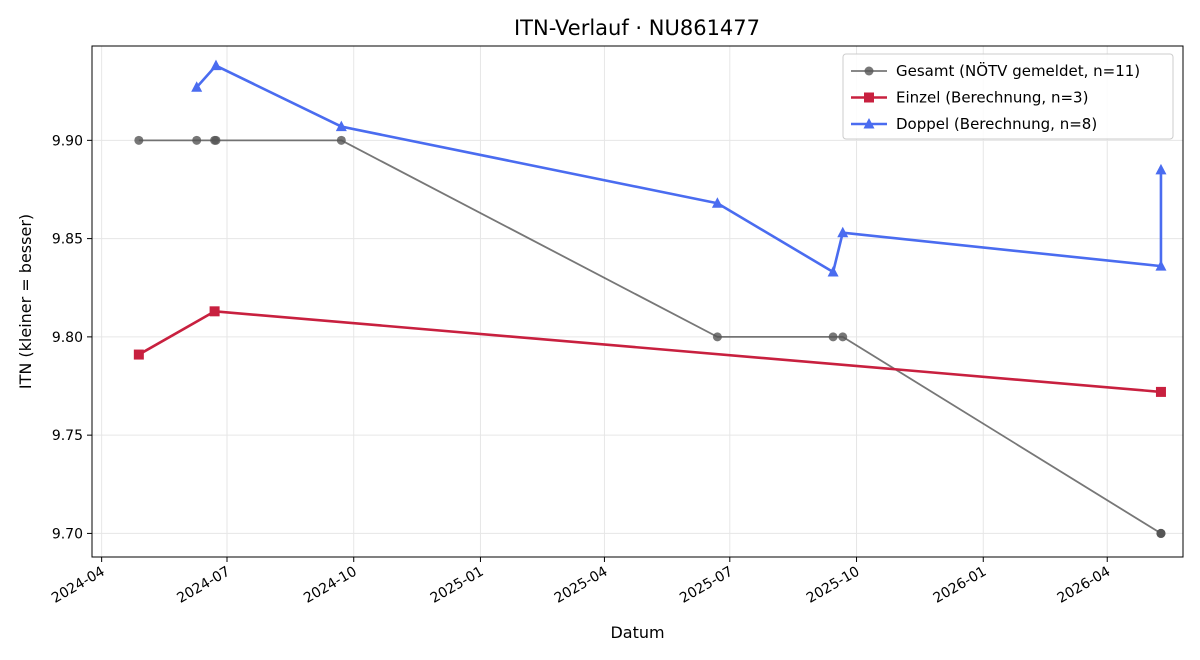 This screenshot has height=660, width=1200. Describe the element at coordinates (960, 585) in the screenshot. I see `x-tick-label: 2026-01` at that location.